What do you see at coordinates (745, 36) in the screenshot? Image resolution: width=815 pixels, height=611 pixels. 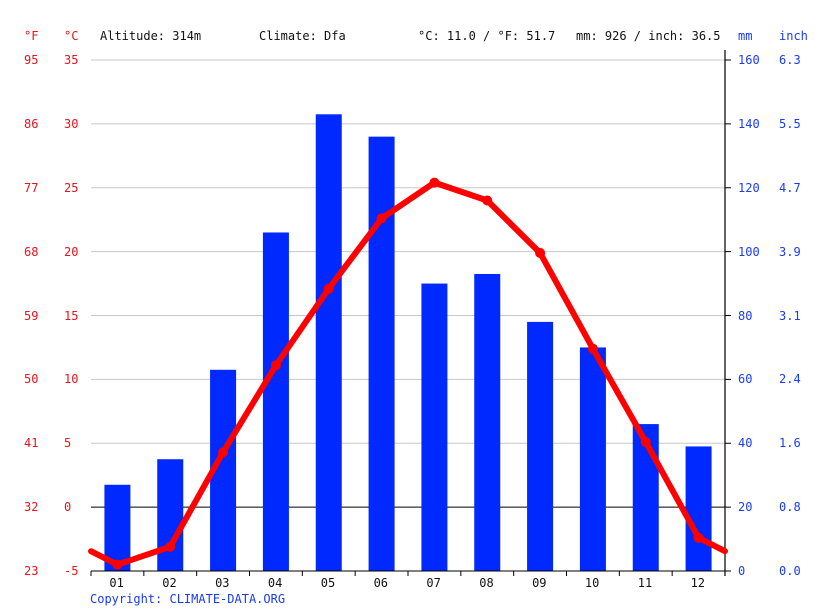 I see `mm-unit-label: mm` at bounding box center [745, 36].